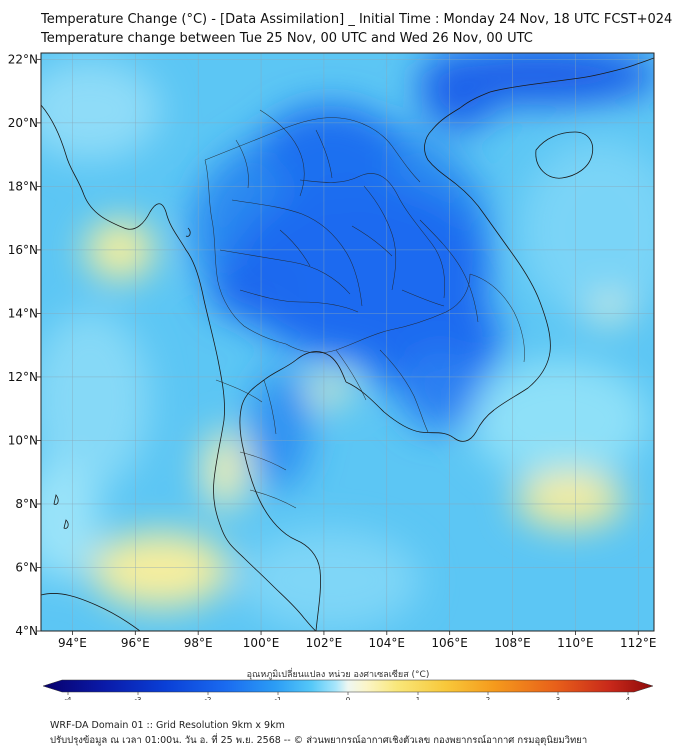 The width and height of the screenshot is (676, 756). What do you see at coordinates (512, 643) in the screenshot?
I see `lon-tick-label: 108°E` at bounding box center [512, 643].